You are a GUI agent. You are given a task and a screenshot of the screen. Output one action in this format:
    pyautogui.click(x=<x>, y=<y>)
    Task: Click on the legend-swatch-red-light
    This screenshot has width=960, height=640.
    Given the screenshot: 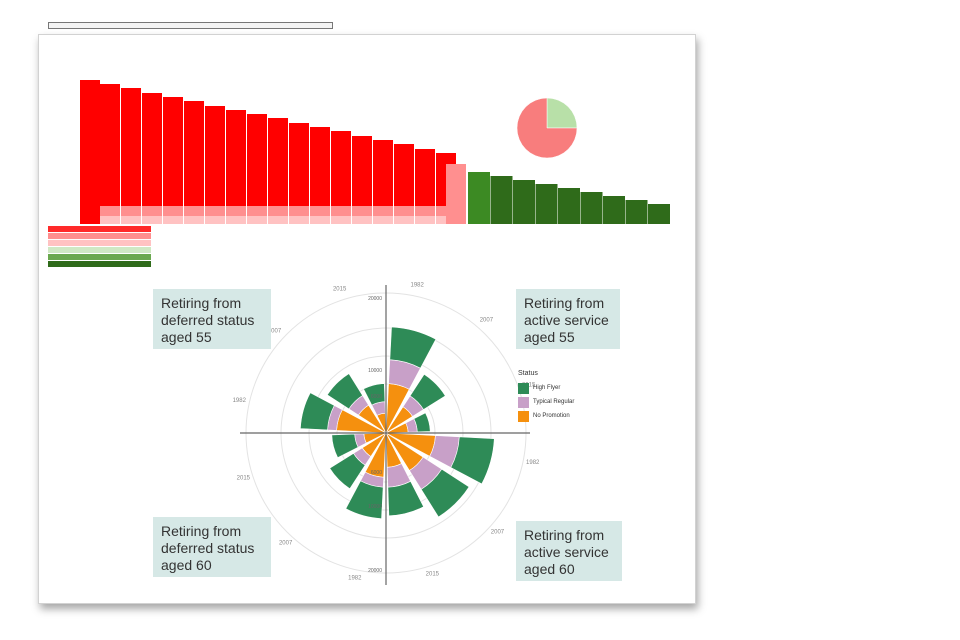 What is the action you would take?
    pyautogui.click(x=99, y=236)
    